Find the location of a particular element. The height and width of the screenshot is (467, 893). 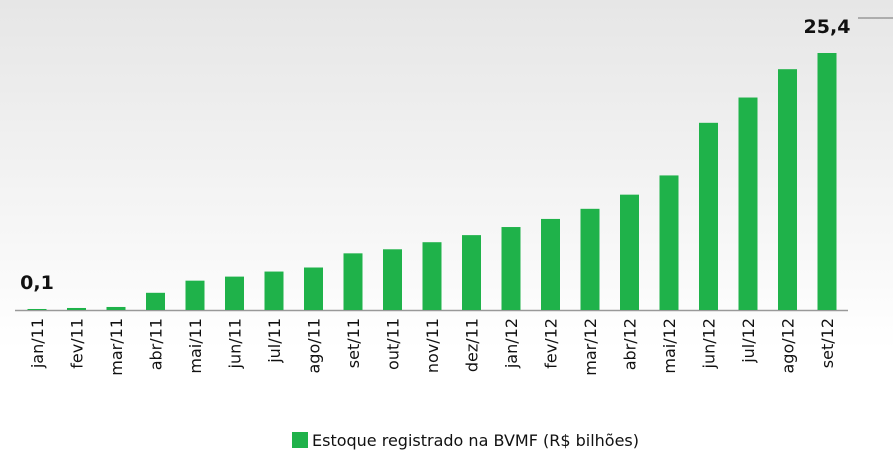

legend-label: Estoque registrado na BVMF (R$ bilhões) is located at coordinates (475, 440).